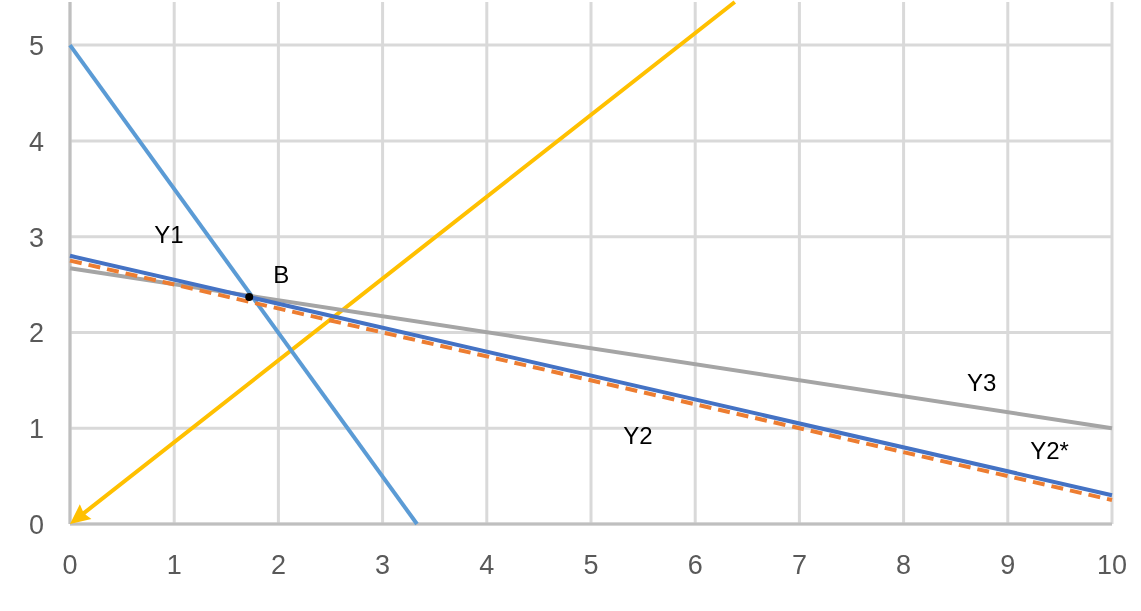 Image resolution: width=1141 pixels, height=611 pixels. I want to click on series-label: Y3, so click(982, 383).